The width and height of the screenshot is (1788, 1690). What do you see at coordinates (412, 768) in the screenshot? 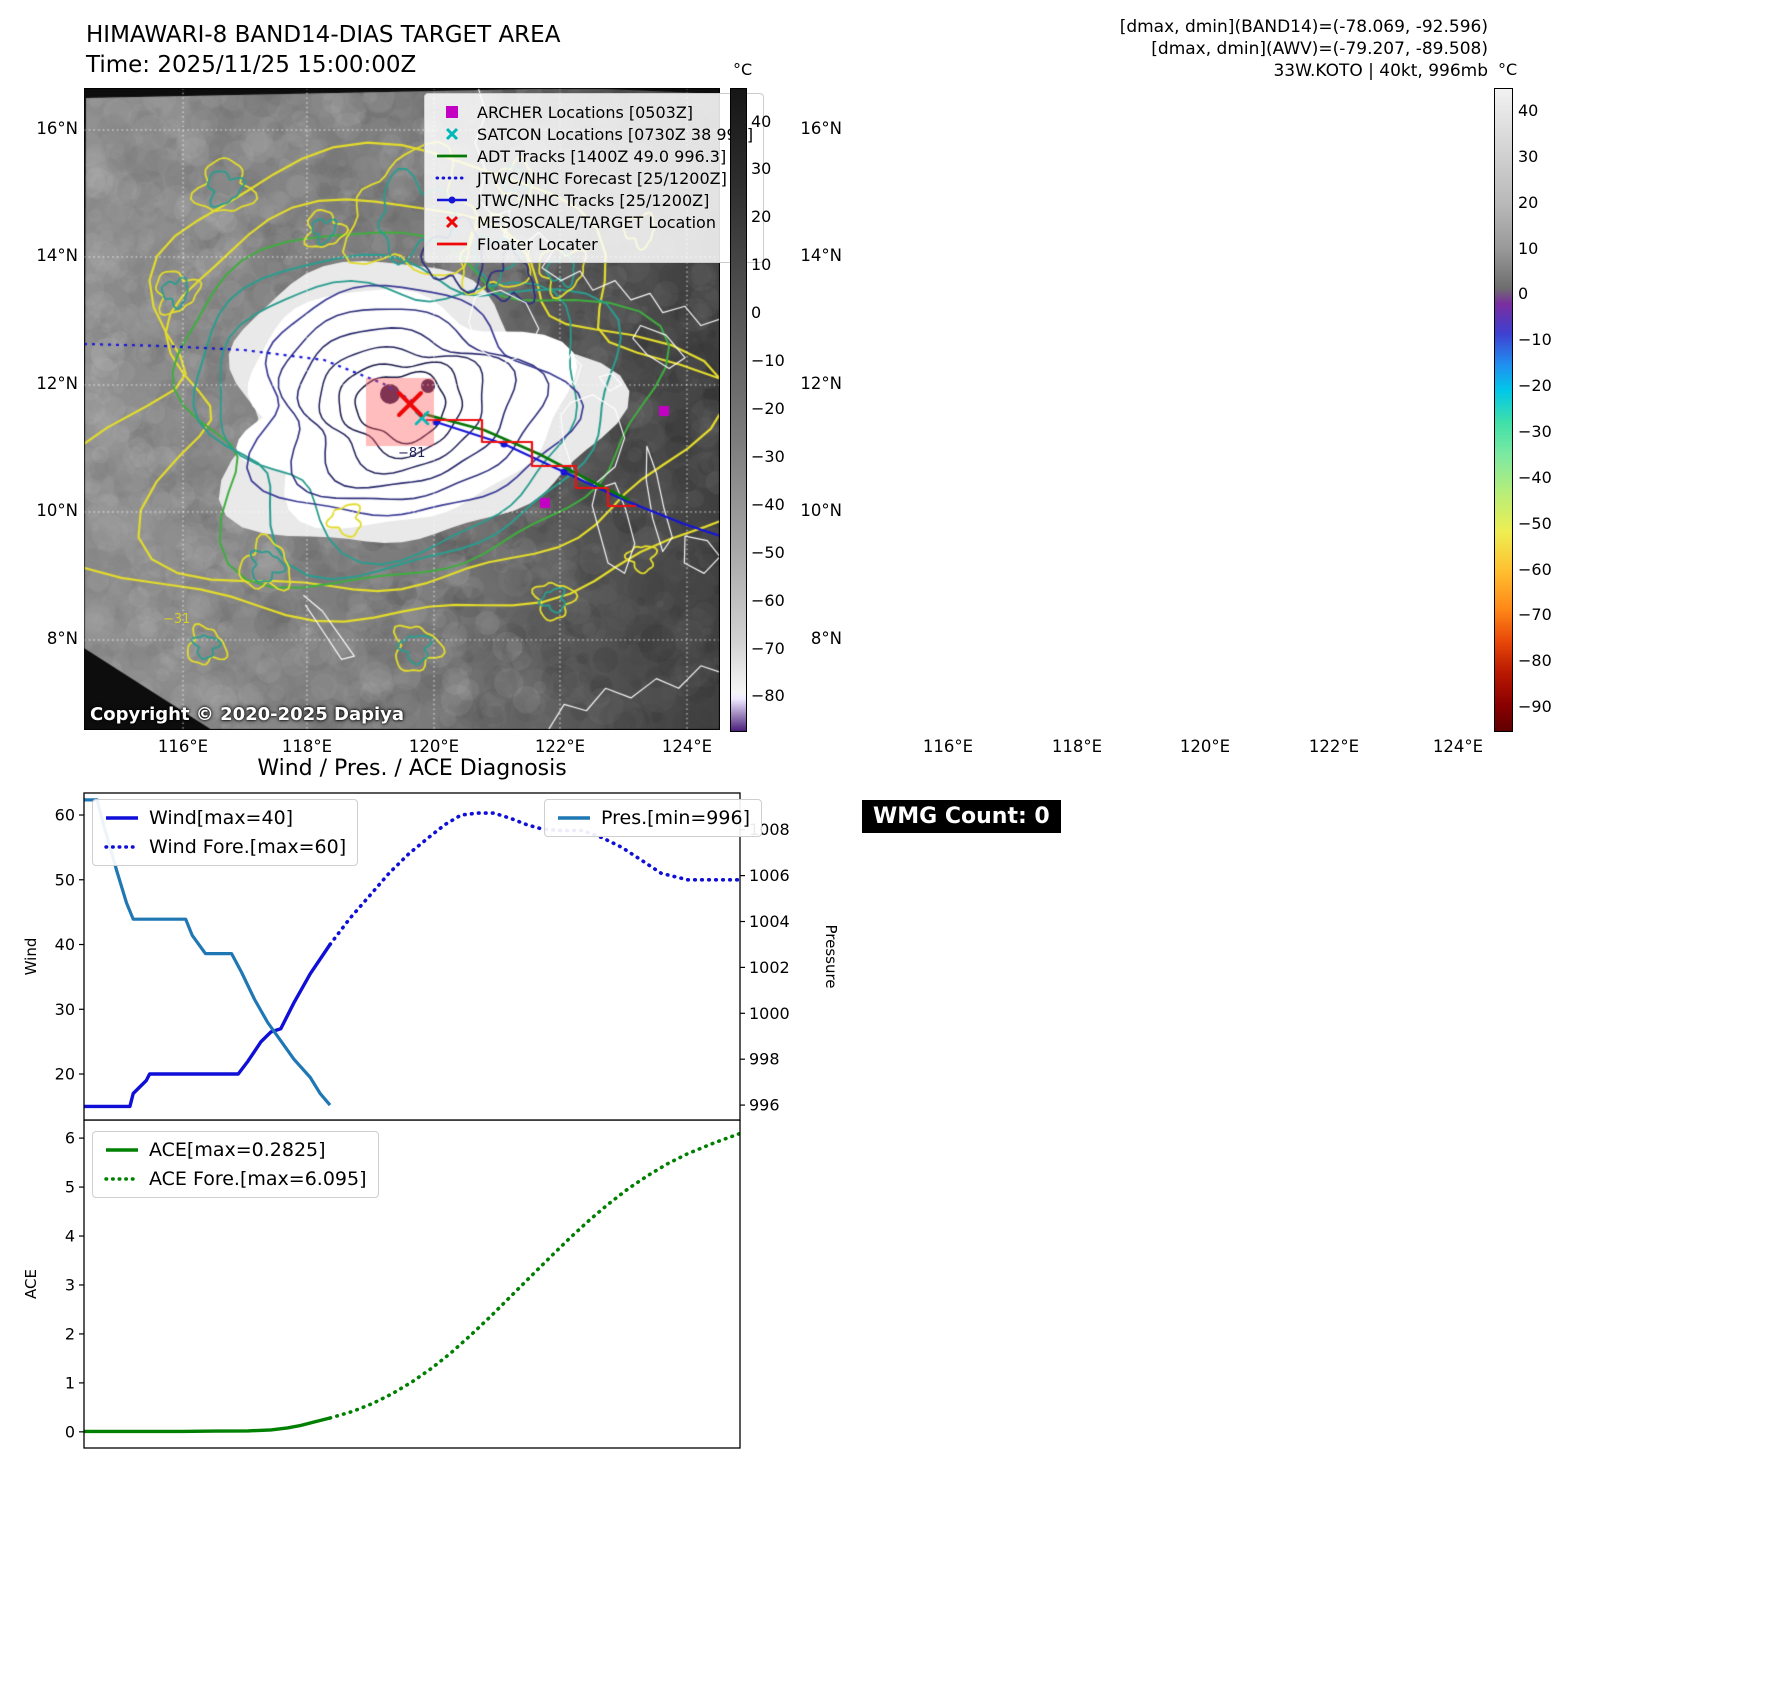
I see `diagnosis-title: Wind / Pres. / ACE Diagnosis` at bounding box center [412, 768].